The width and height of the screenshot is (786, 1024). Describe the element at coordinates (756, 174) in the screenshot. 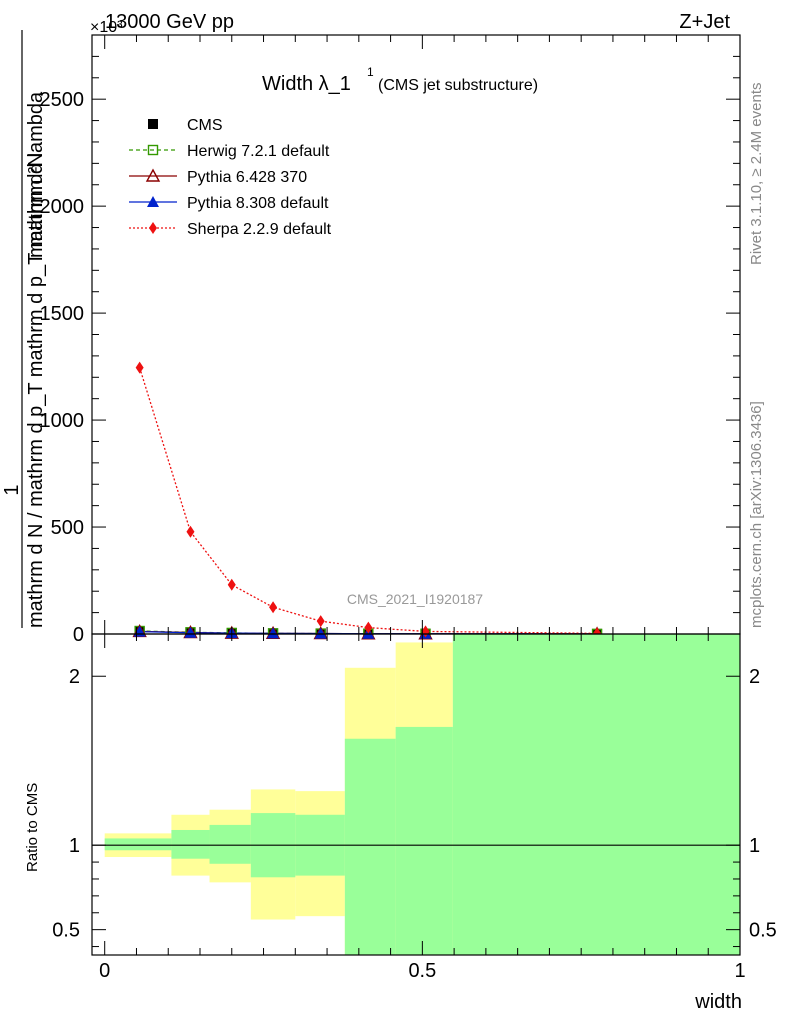

I see `rivet-label: Rivet 3.1.10, ≥ 2.4M events` at that location.